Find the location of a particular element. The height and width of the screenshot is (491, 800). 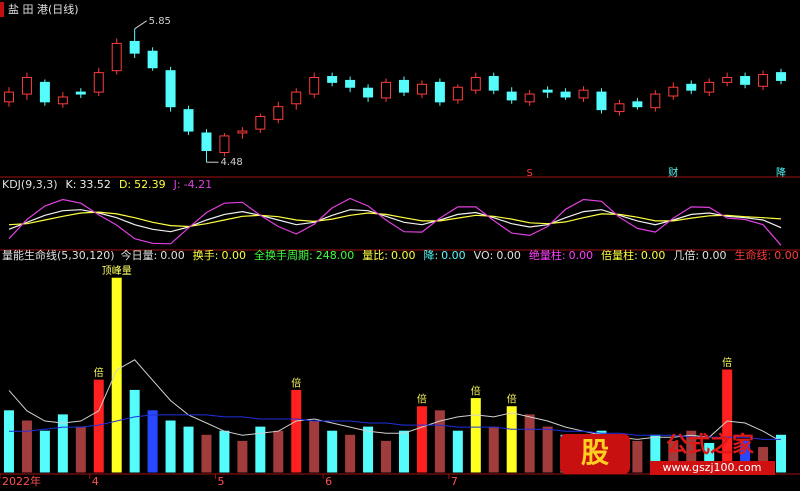

legend-name: D is located at coordinates (123, 184).